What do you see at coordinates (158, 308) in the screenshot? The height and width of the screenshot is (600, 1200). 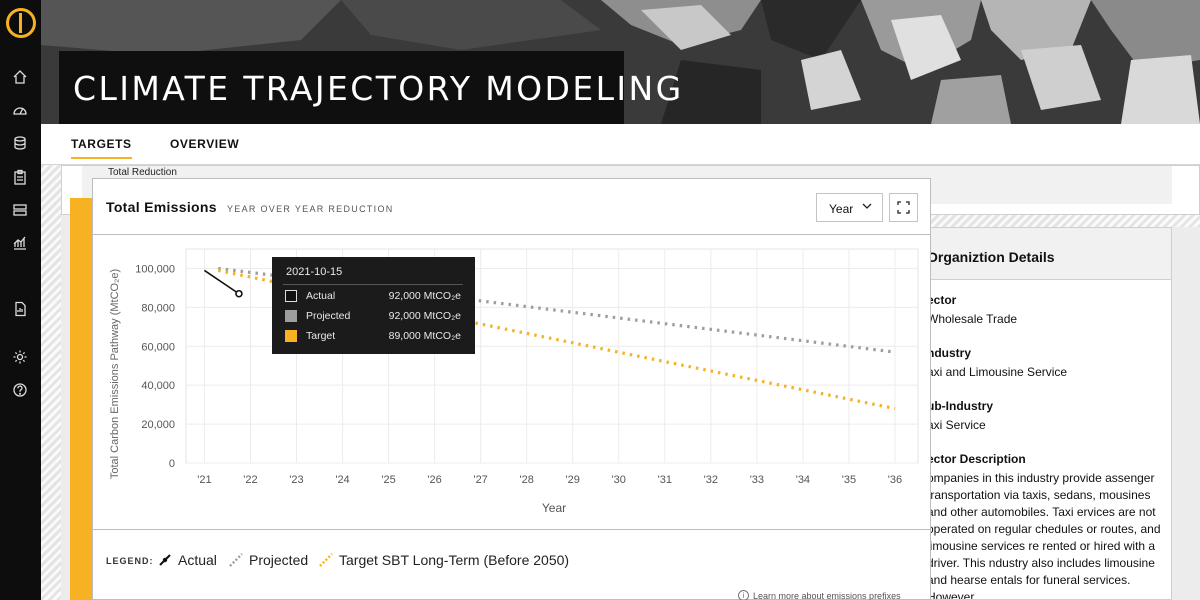 I see `y-tick-label: 80,000` at bounding box center [158, 308].